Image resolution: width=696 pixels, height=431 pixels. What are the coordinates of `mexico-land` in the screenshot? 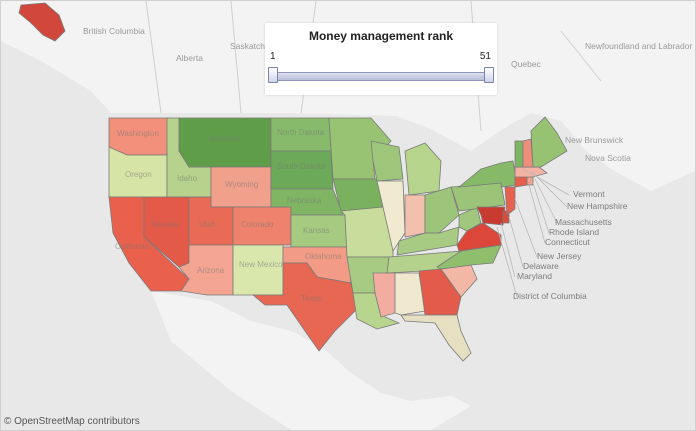 It's located at (311, 360).